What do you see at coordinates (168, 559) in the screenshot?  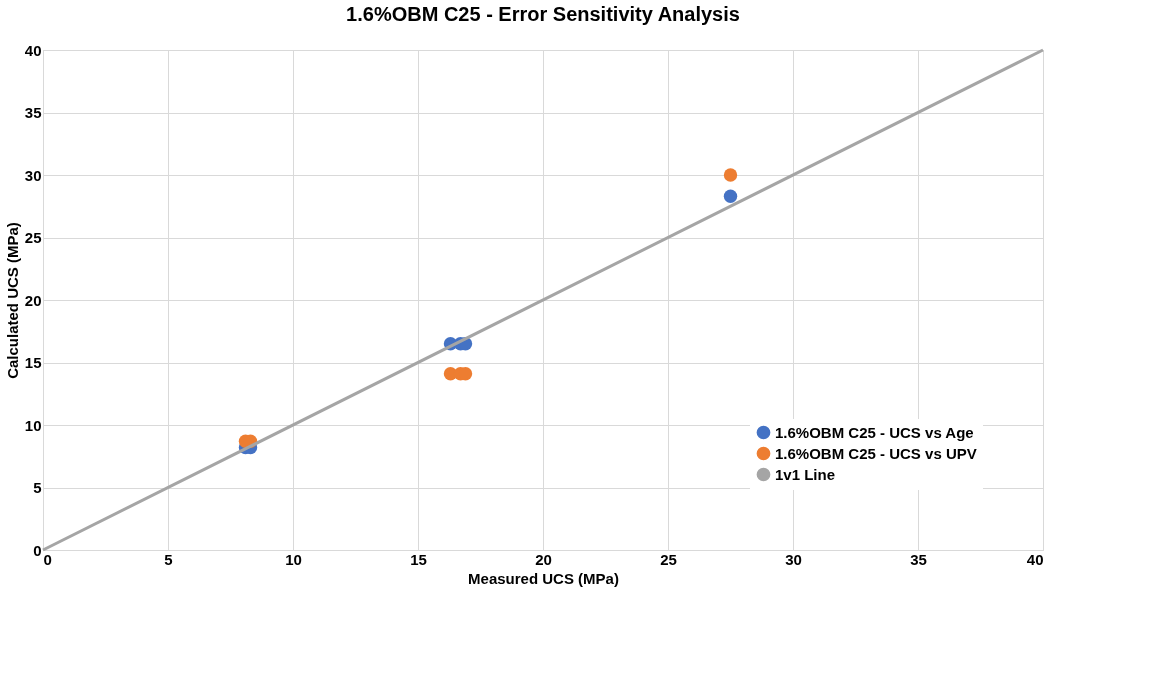 I see `x-tick-label: 5` at bounding box center [168, 559].